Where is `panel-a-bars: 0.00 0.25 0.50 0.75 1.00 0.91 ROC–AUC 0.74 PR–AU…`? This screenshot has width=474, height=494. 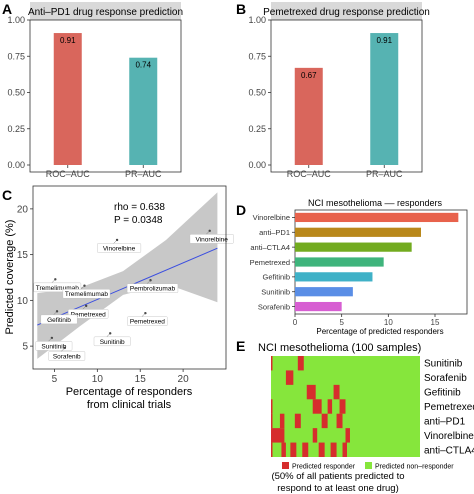 panel-a-bars: 0.00 0.25 0.50 0.75 1.00 0.91 ROC–AUC 0.74 PR–AU… is located at coordinates (84, 97).